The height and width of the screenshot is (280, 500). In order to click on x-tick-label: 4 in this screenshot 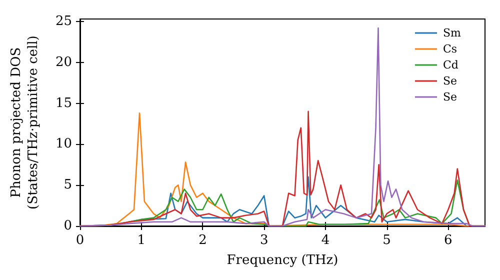, I will do `click(325, 240)`.